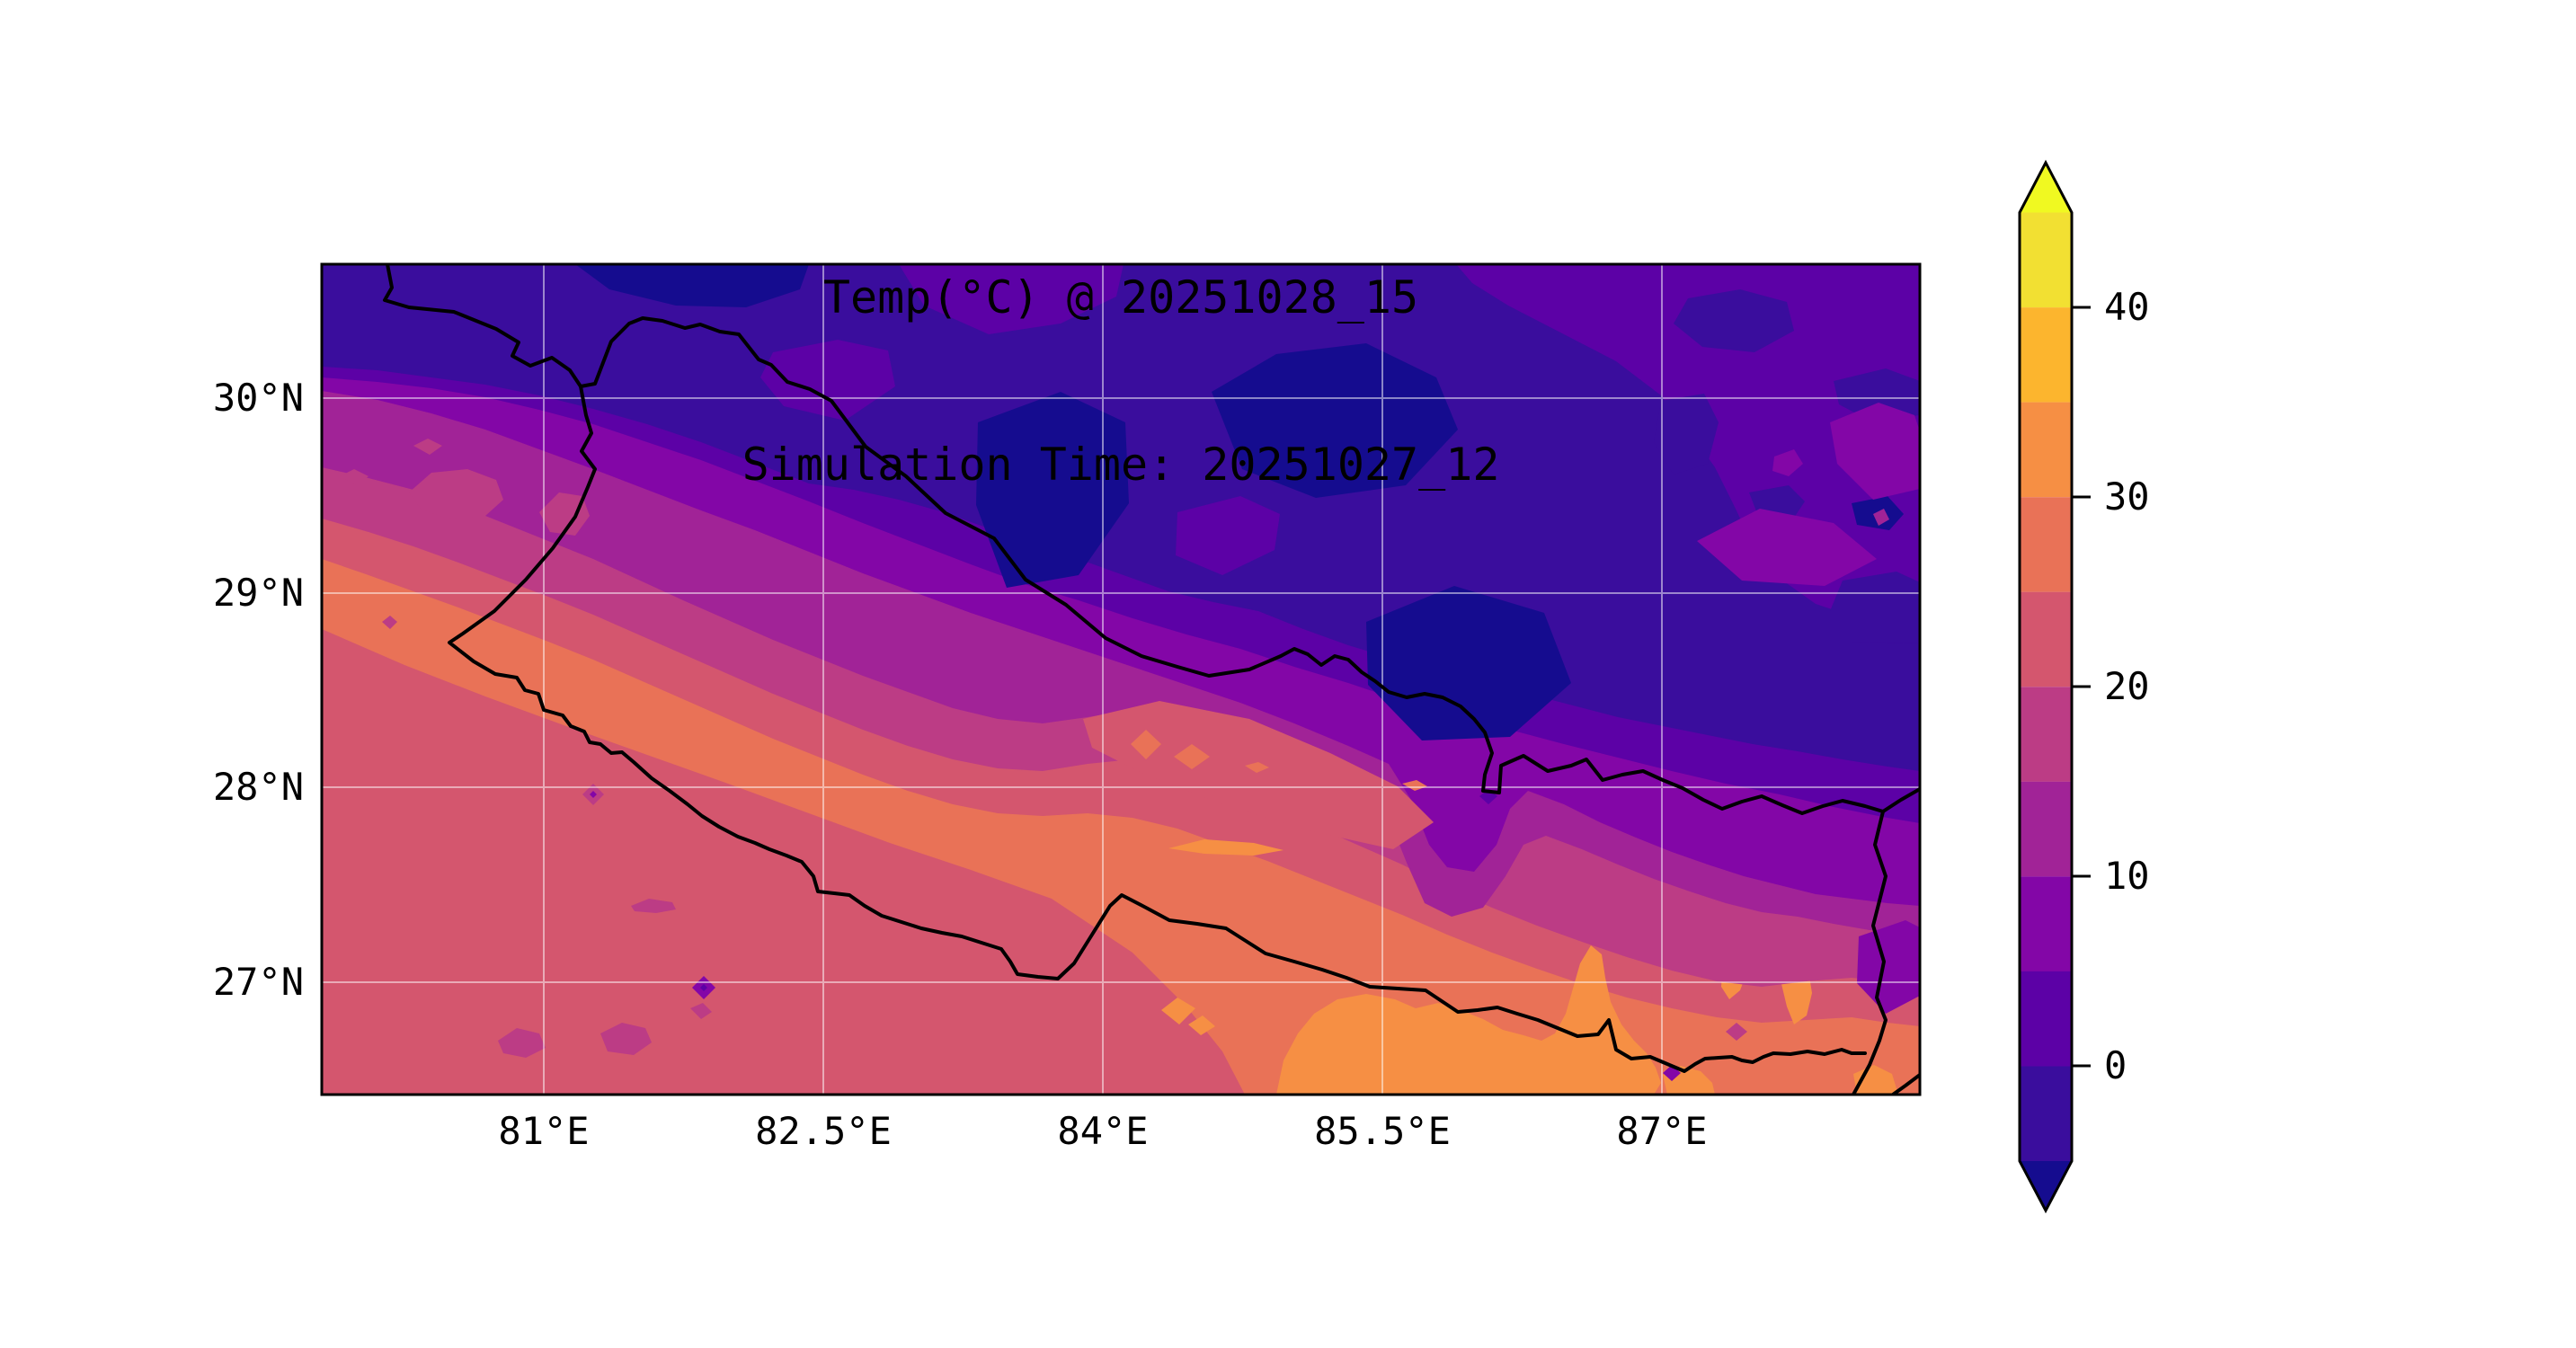 This screenshot has height=1348, width=2576. I want to click on border-corner-segment, so click(1905, 1084).